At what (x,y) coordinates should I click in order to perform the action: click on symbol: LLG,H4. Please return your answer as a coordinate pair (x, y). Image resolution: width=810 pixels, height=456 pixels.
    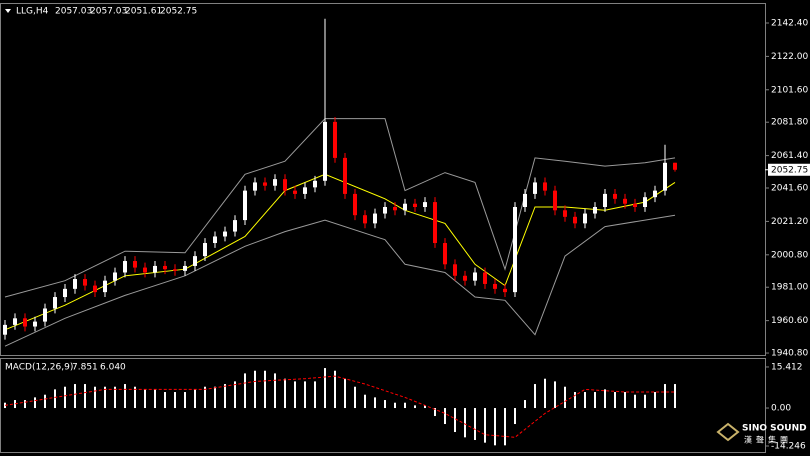
    Looking at the image, I should click on (32, 12).